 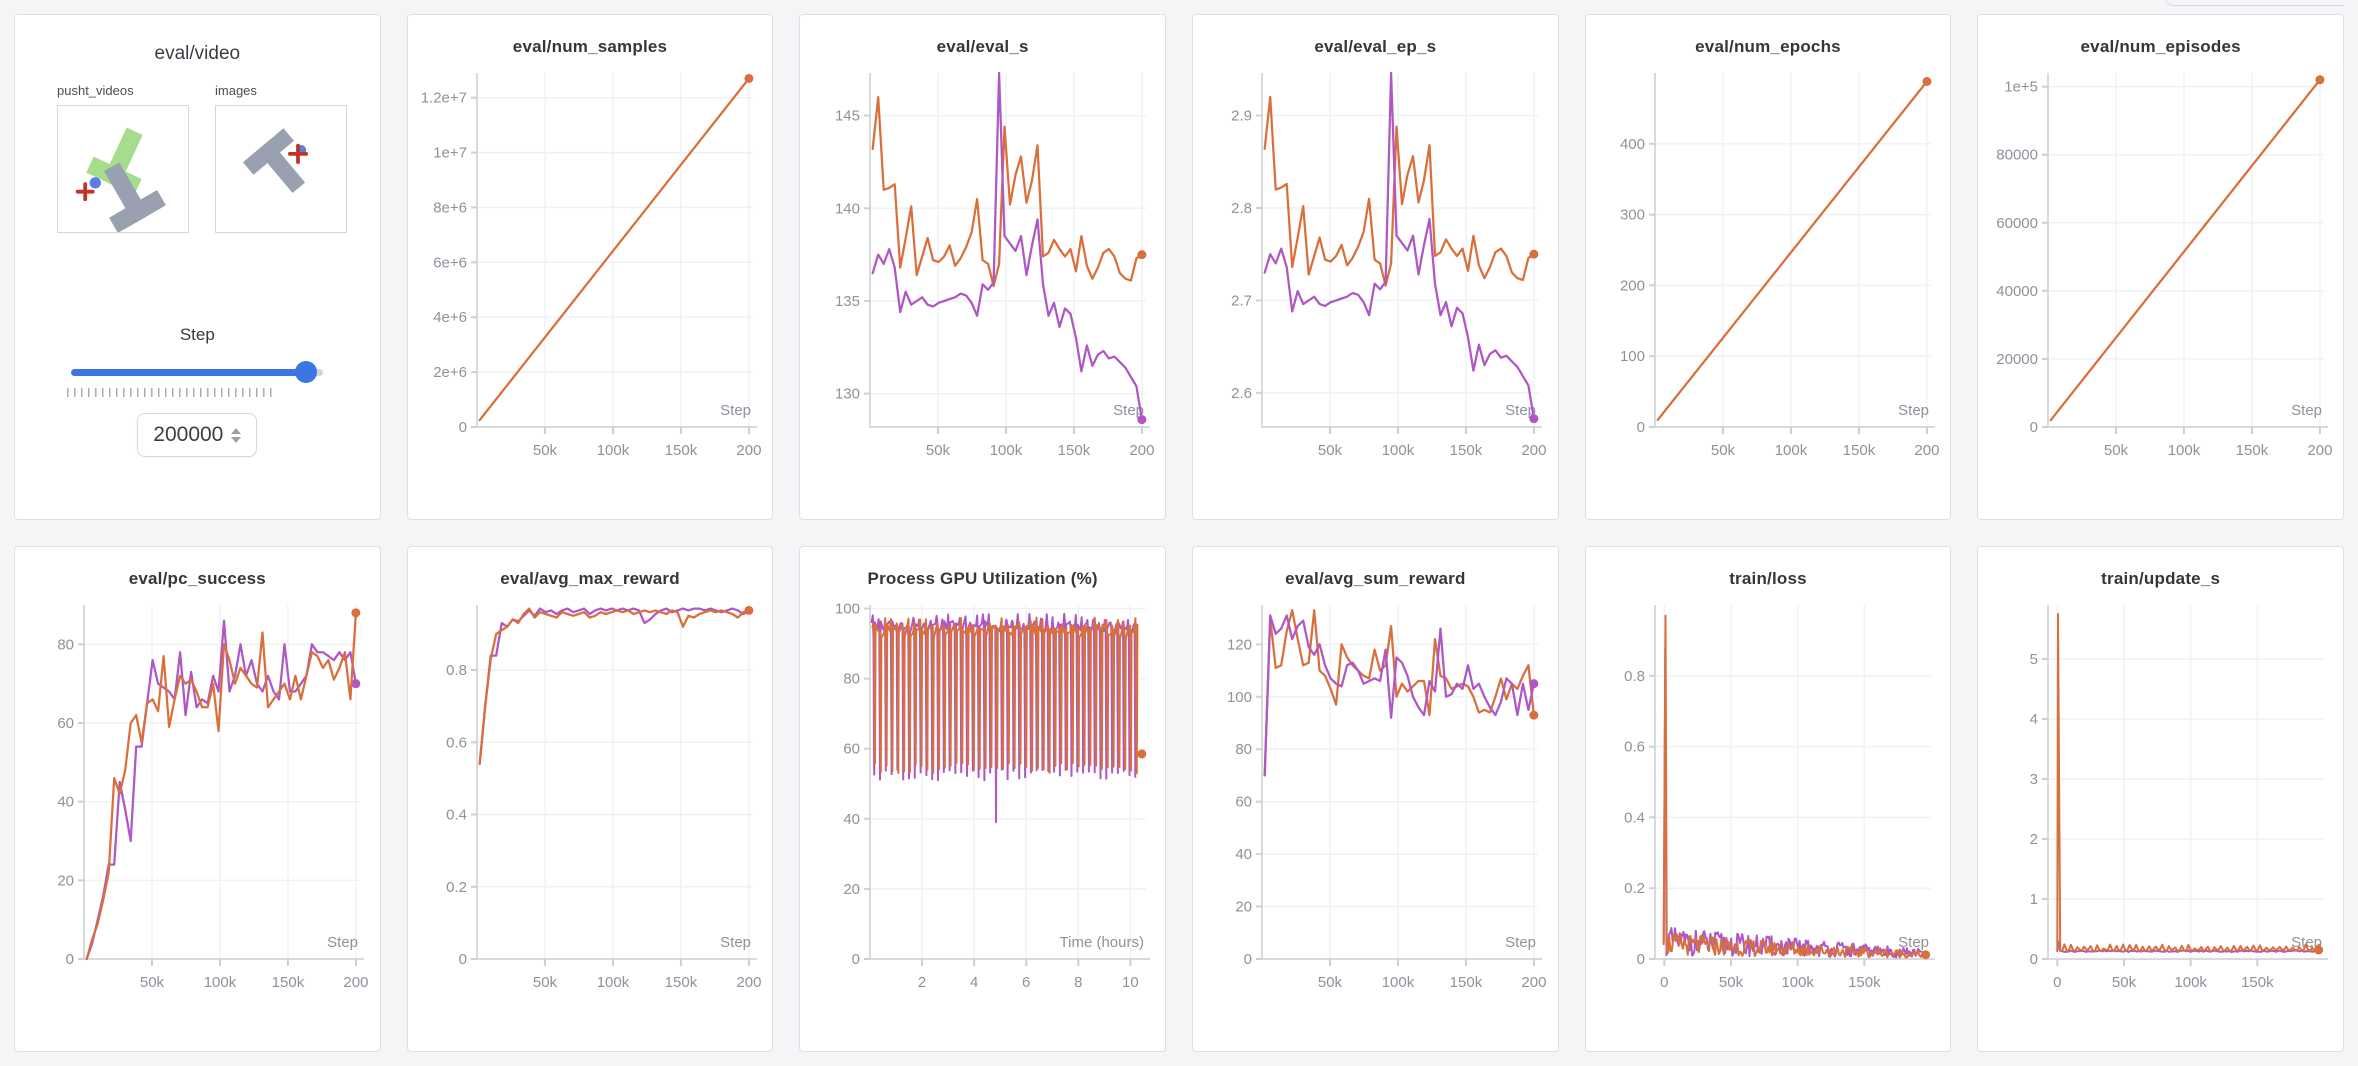 I want to click on chart-title: eval/num_epochs, so click(x=1768, y=46).